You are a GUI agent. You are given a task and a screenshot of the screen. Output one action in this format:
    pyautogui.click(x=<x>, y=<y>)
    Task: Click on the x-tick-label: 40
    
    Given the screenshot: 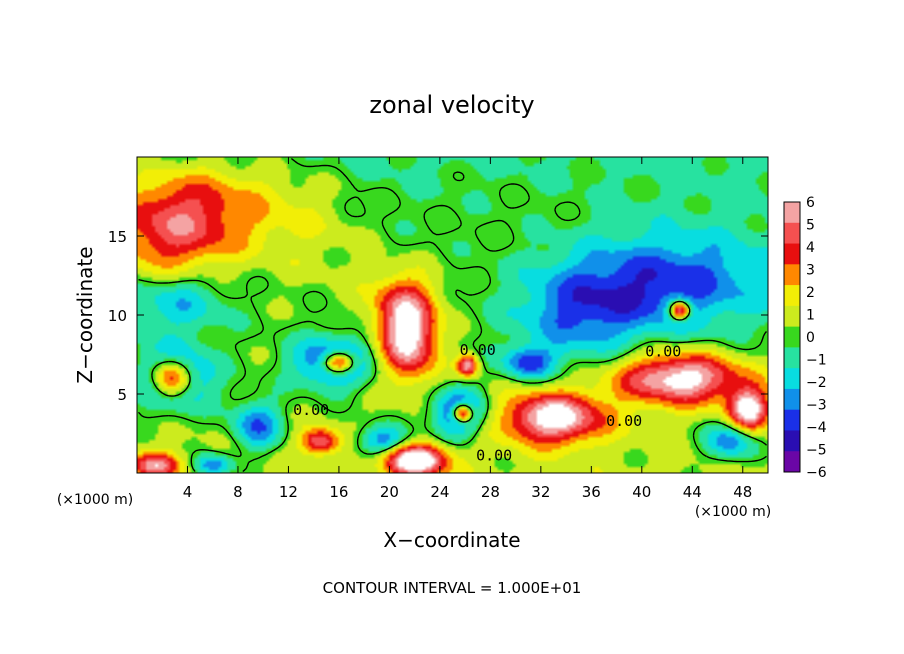 What is the action you would take?
    pyautogui.click(x=641, y=492)
    